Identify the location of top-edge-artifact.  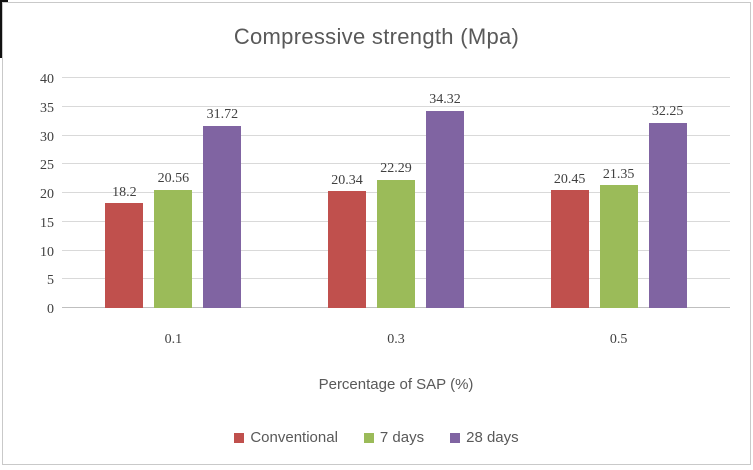
(4, 1).